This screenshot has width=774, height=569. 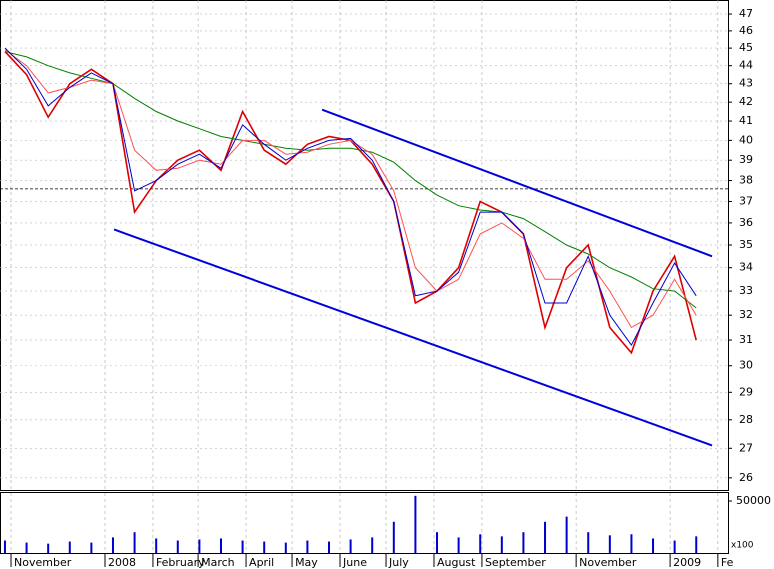 I want to click on x-tick-label: June, so click(x=354, y=562).